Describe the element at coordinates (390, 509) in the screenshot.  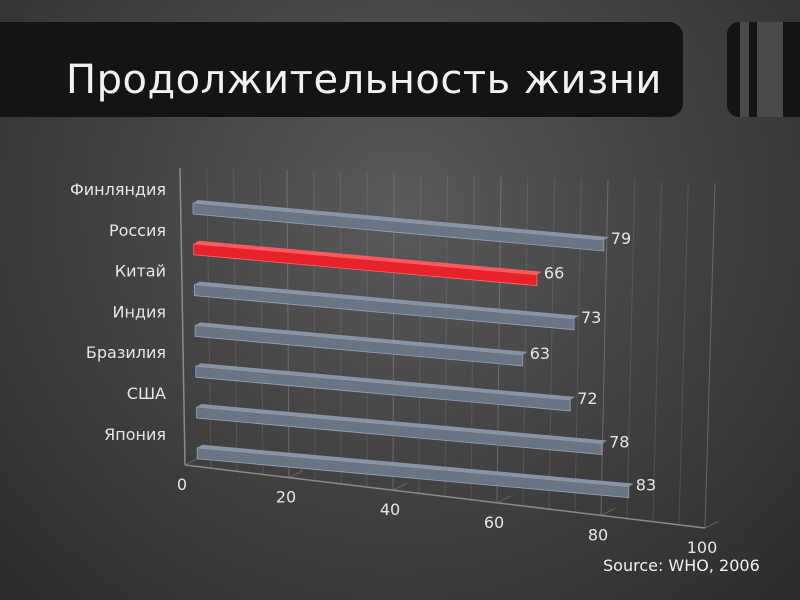
I see `x-tick-label: 40` at that location.